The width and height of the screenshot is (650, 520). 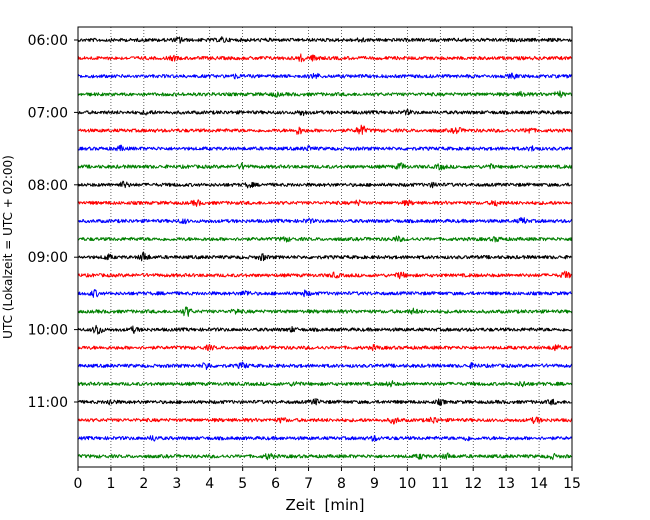 I want to click on x-tick-label: 13, so click(x=506, y=484).